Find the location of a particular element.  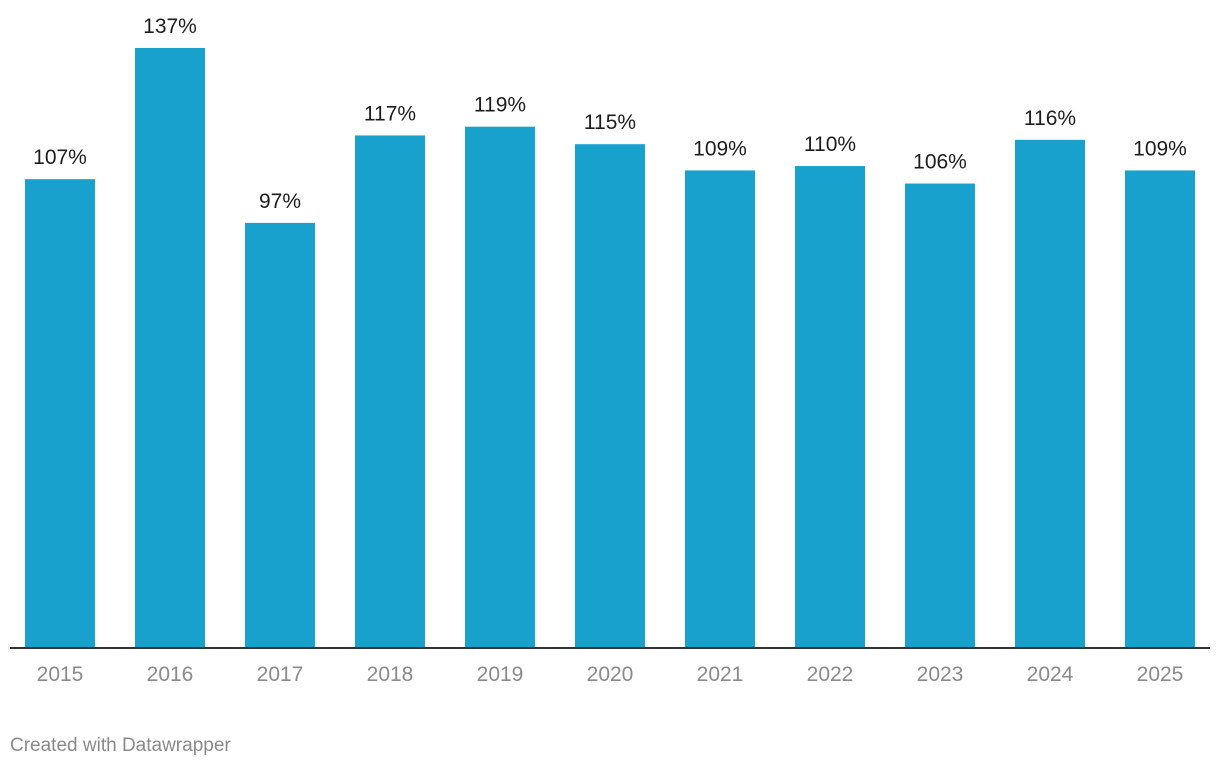

bar-2025 is located at coordinates (1160, 409).